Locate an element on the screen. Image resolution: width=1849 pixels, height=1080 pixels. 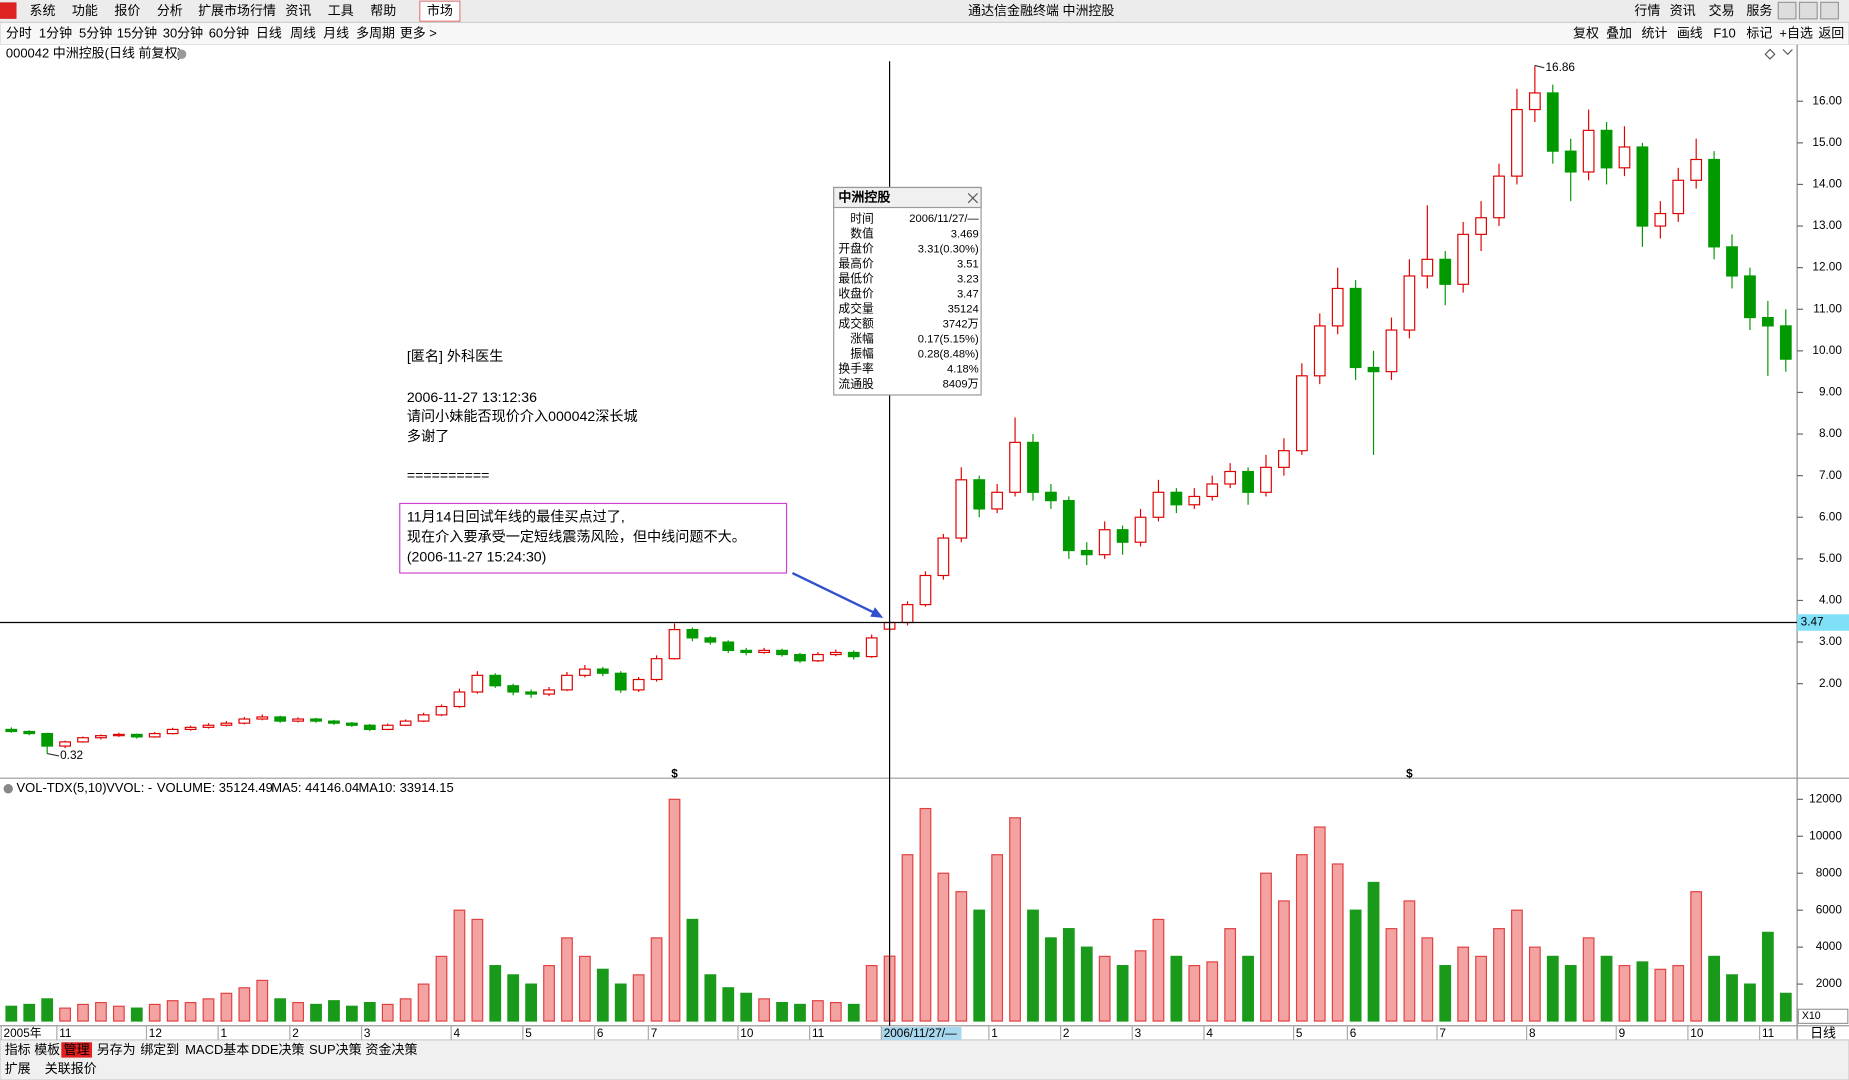
menu-item: 系统 is located at coordinates (42, 10).